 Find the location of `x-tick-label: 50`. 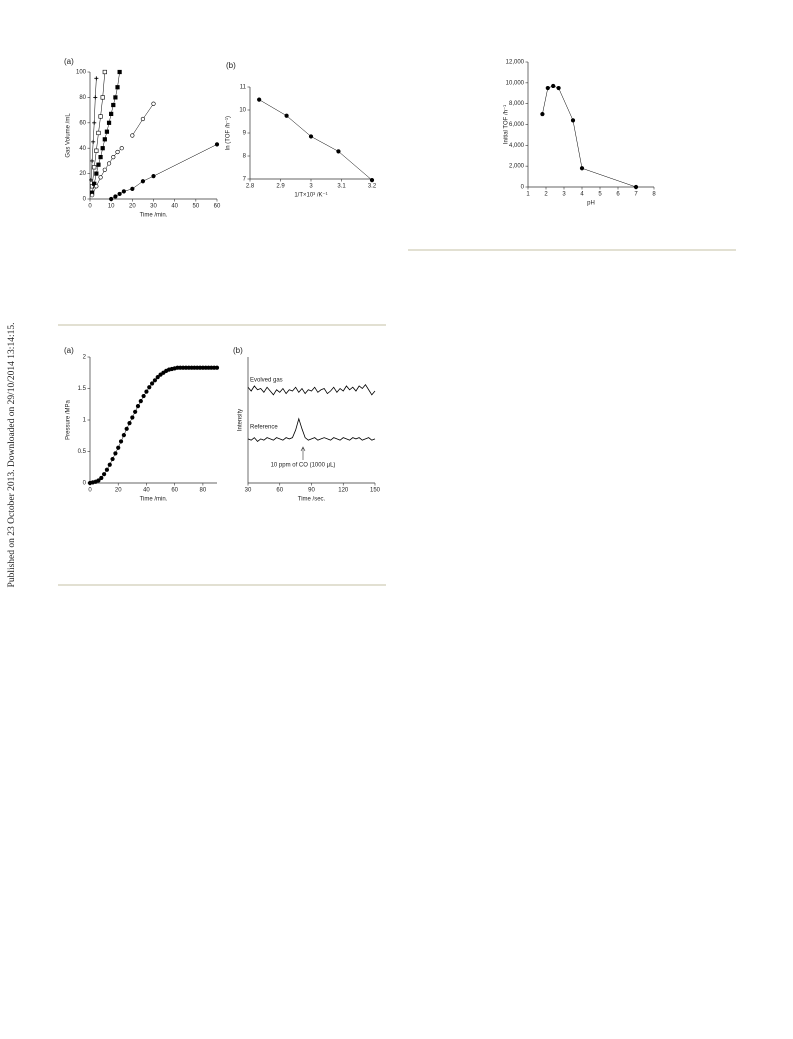

x-tick-label: 50 is located at coordinates (195, 207).